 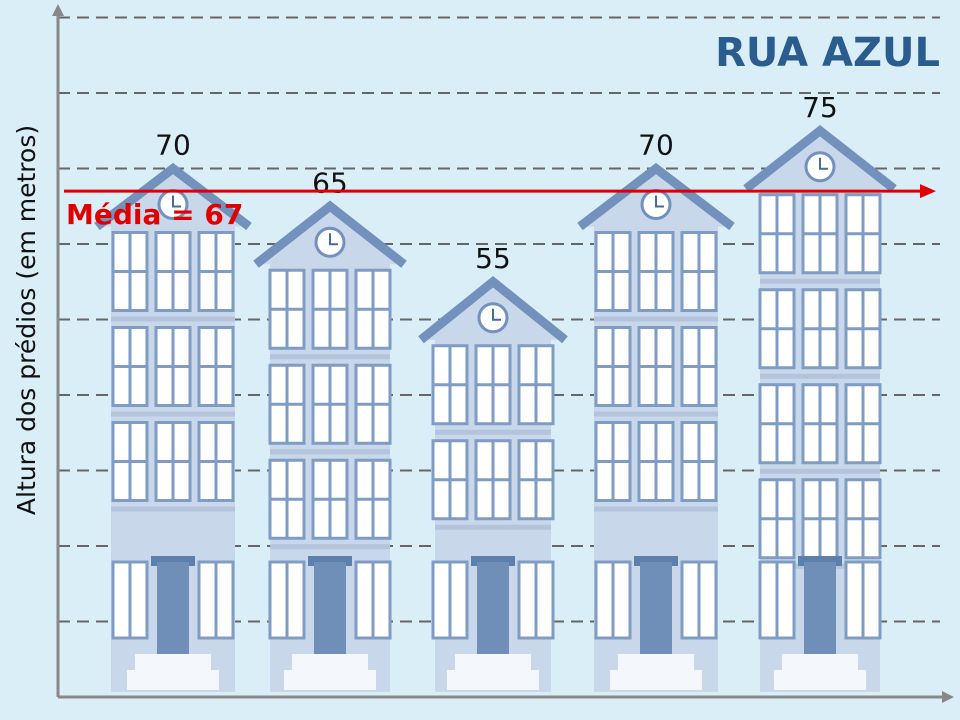 What do you see at coordinates (820, 107) in the screenshot?
I see `value-label: 75` at bounding box center [820, 107].